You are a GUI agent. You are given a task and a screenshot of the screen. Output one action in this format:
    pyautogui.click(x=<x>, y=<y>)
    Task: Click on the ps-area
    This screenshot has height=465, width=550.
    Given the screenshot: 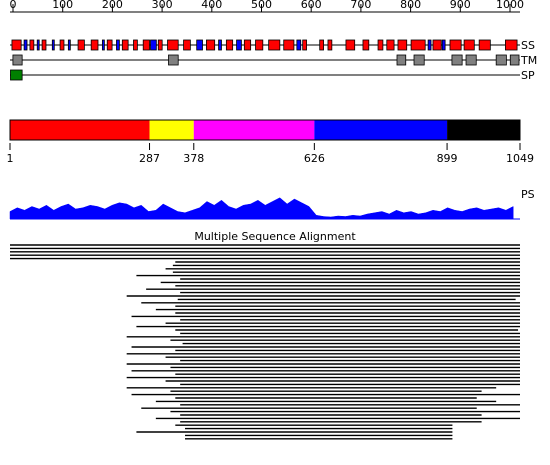 What is the action you would take?
    pyautogui.click(x=261, y=208)
    